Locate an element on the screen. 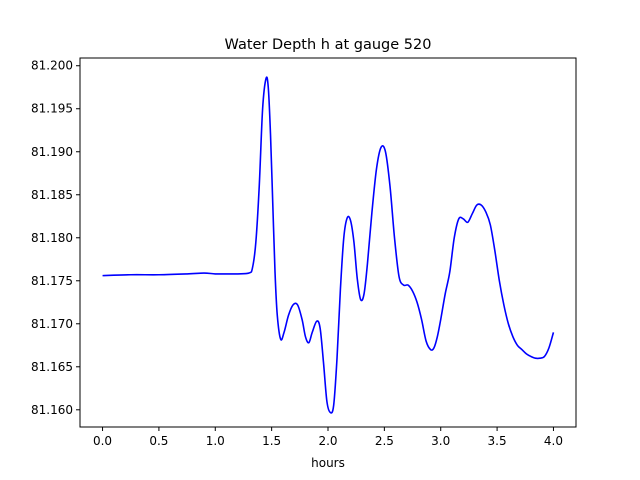  x-tick-label: 2.0 is located at coordinates (327, 441).